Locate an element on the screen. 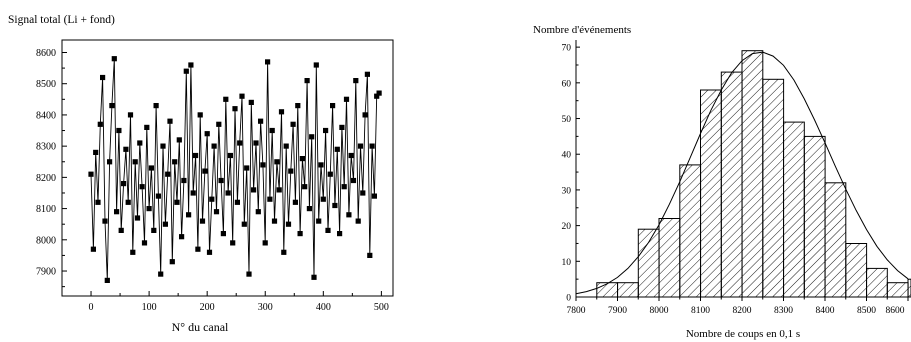 The image size is (911, 342). signal-xlabel: N° du canal is located at coordinates (200, 327).